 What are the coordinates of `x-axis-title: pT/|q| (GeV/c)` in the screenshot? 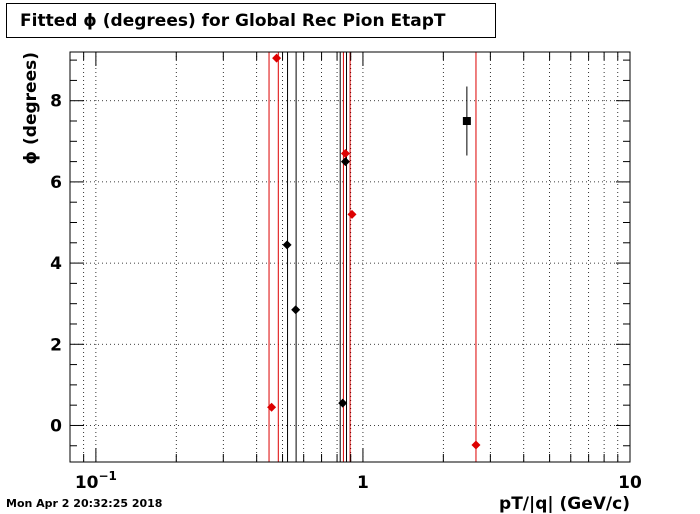 It's located at (564, 504).